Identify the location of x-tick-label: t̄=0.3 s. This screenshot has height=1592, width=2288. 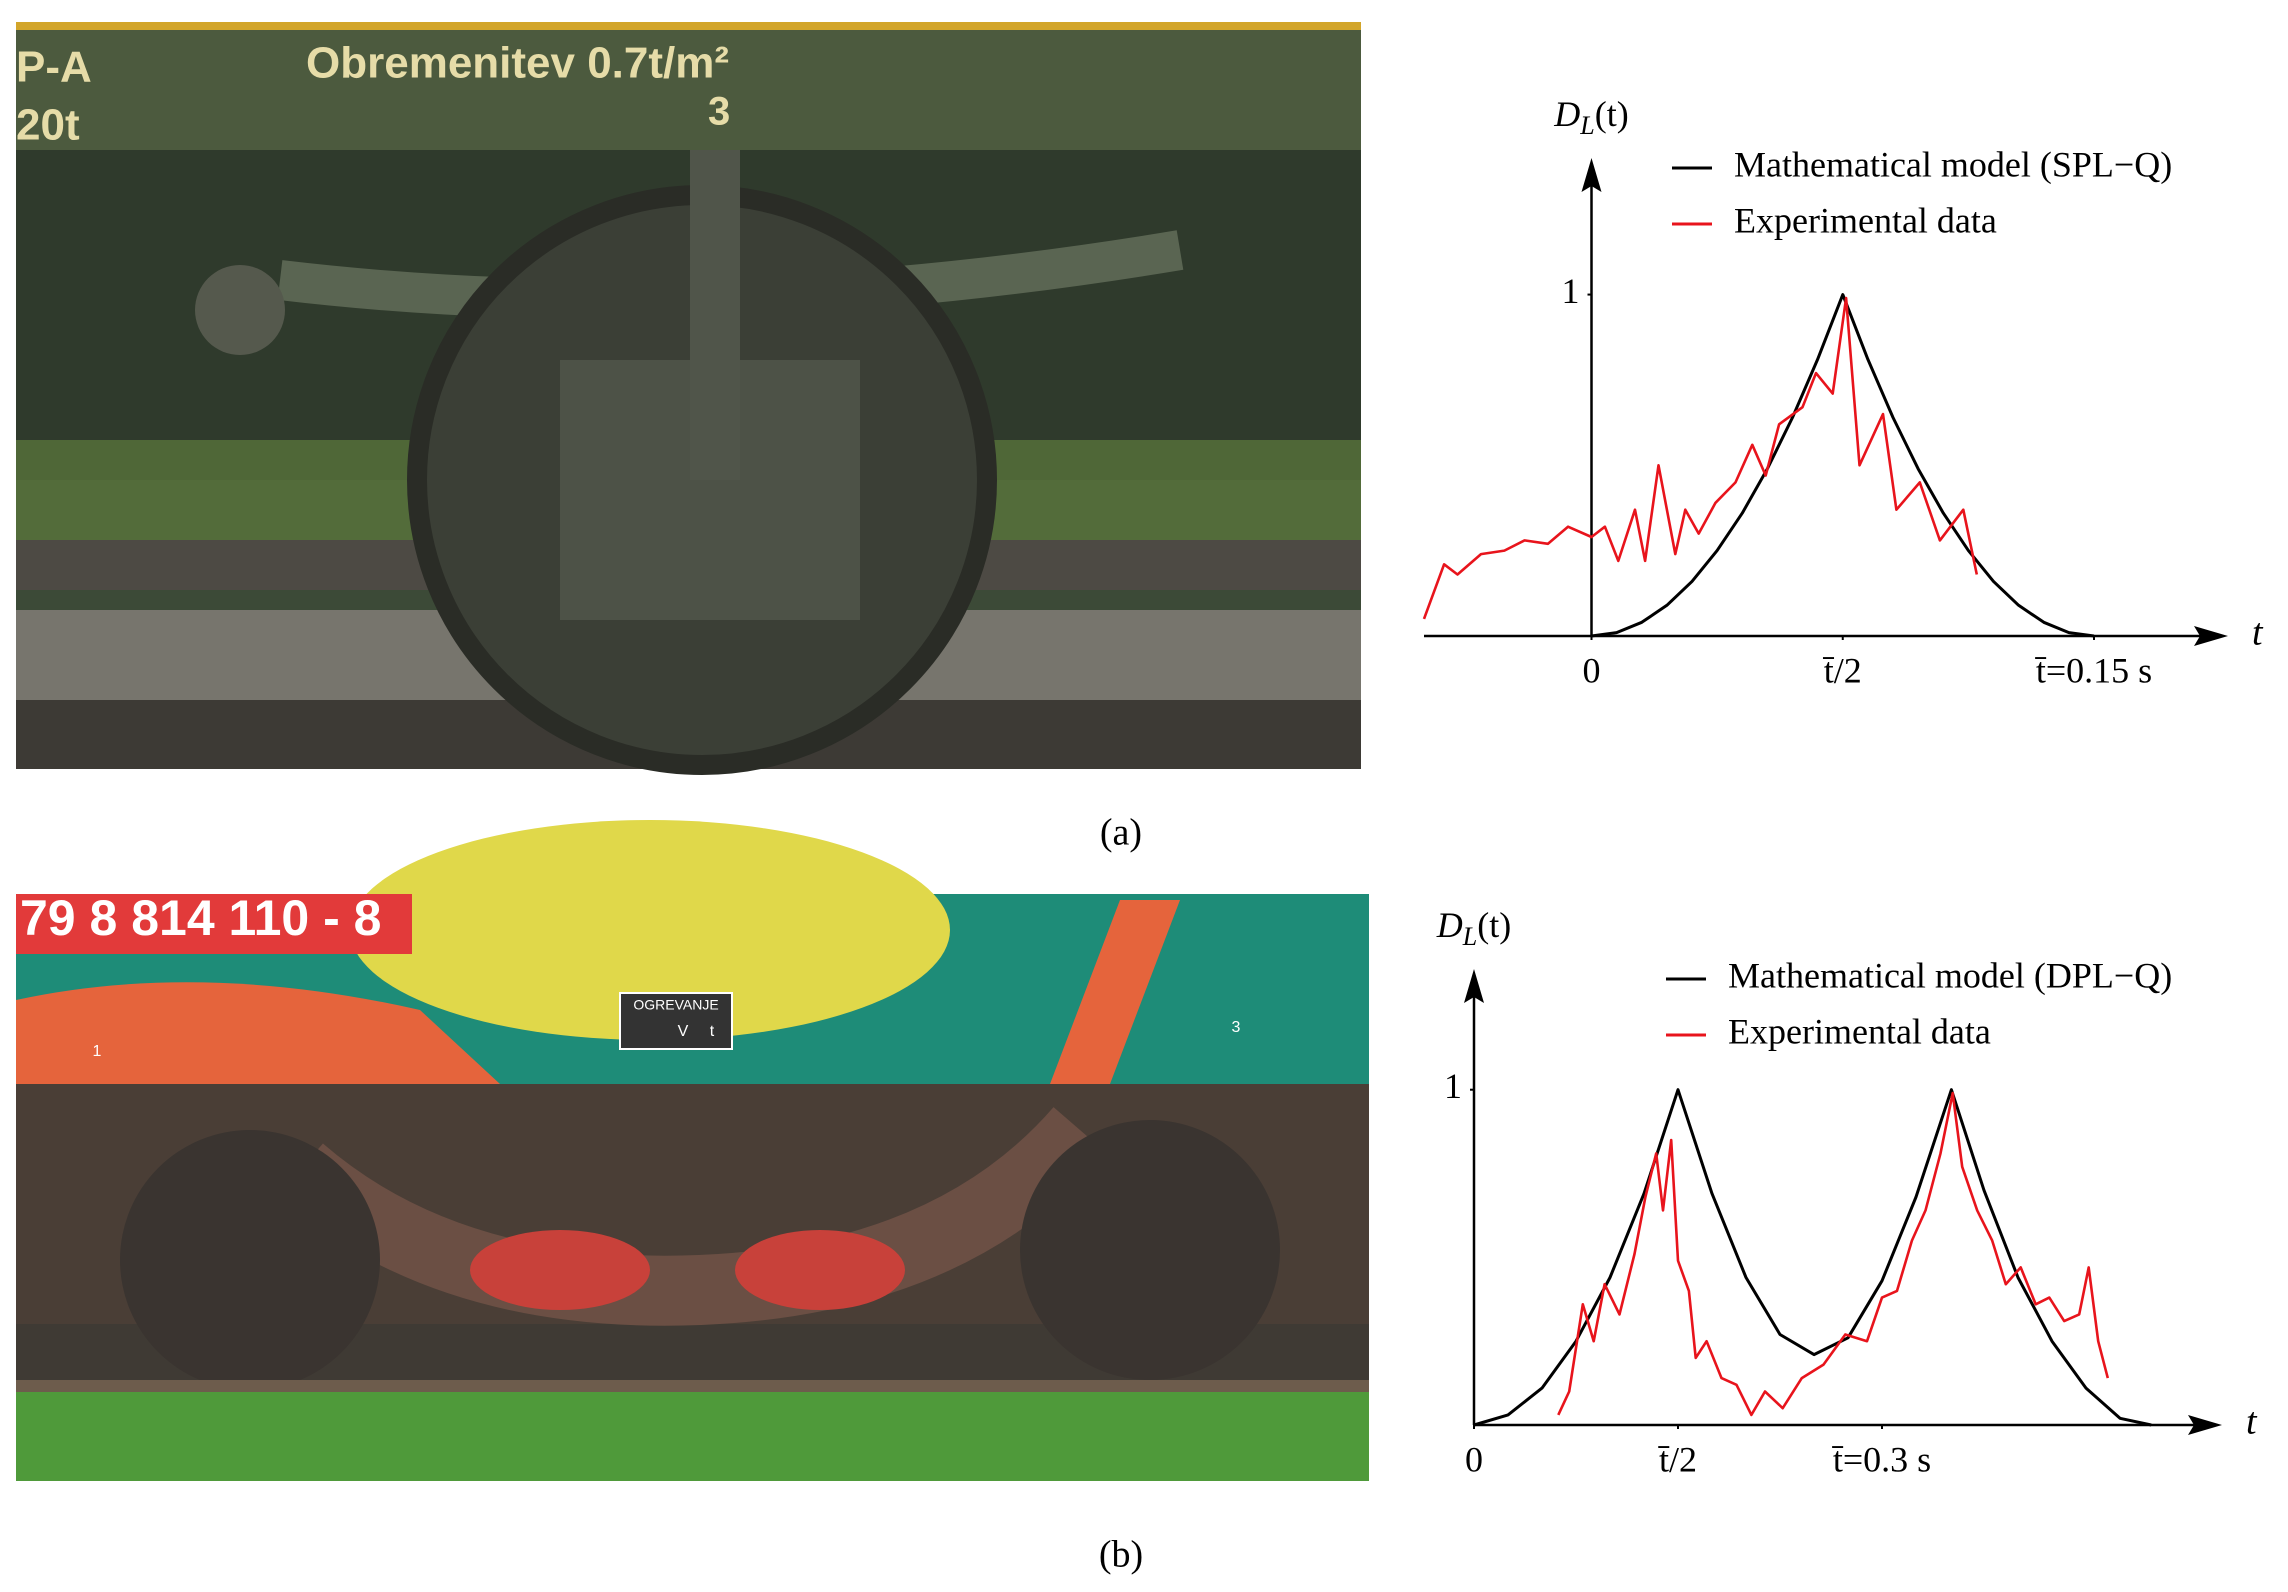
(1882, 1459).